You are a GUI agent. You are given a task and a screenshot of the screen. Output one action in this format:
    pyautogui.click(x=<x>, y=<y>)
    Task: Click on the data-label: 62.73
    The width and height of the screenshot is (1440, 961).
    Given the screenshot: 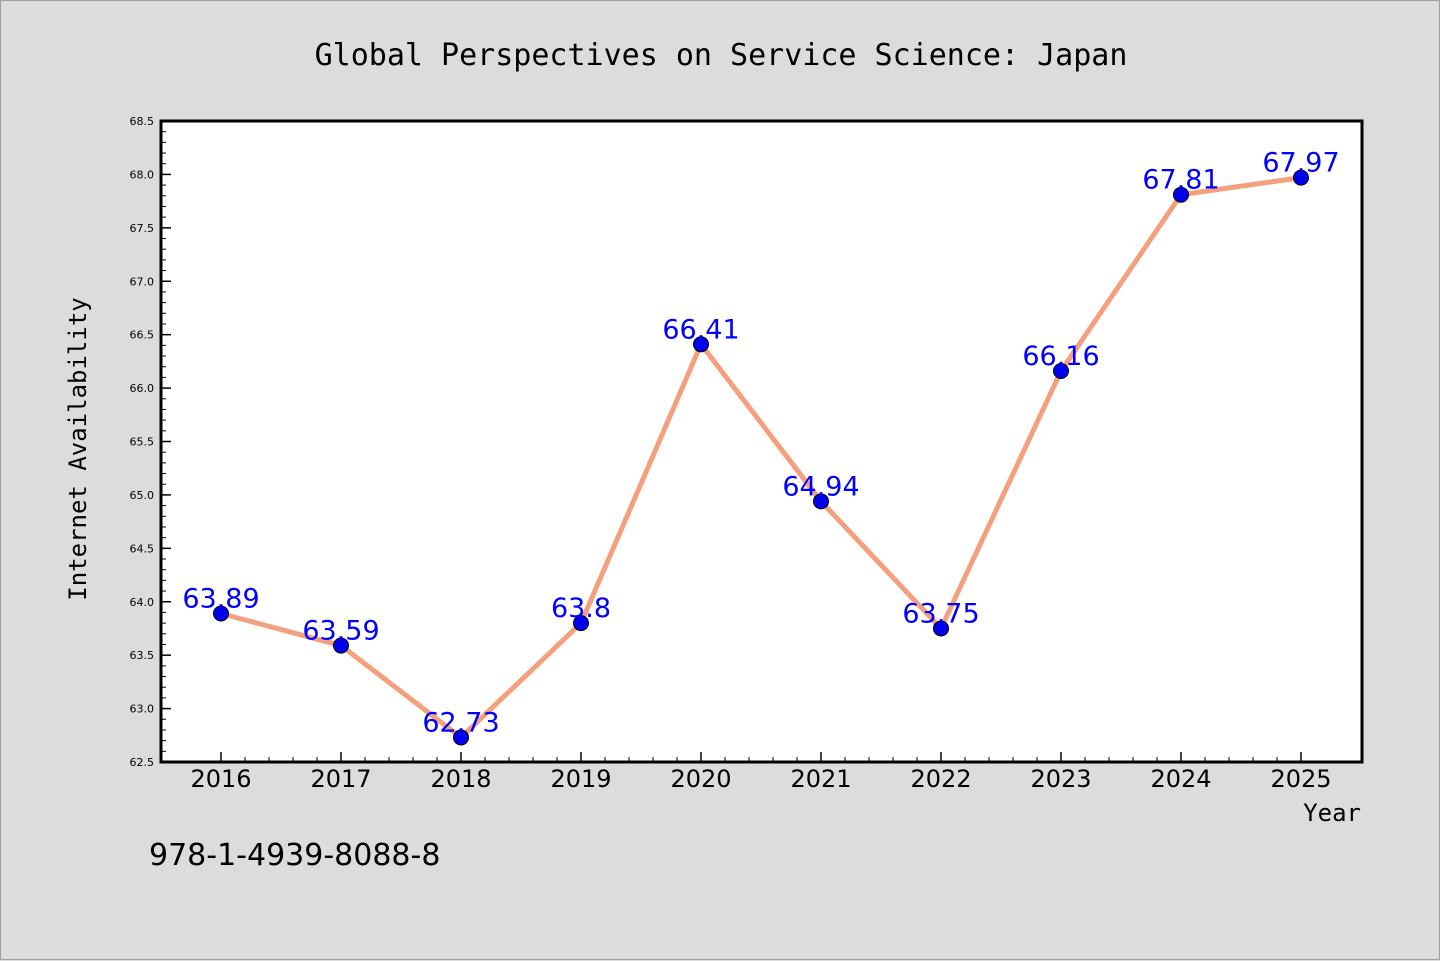 What is the action you would take?
    pyautogui.click(x=460, y=722)
    